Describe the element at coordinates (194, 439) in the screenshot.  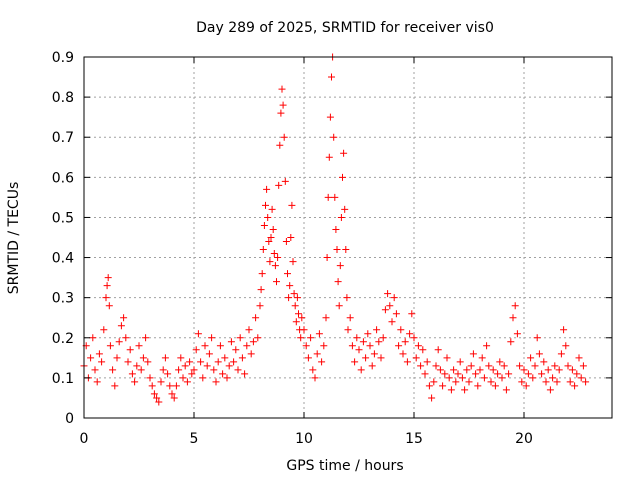
I see `x-tick-label: 5` at that location.